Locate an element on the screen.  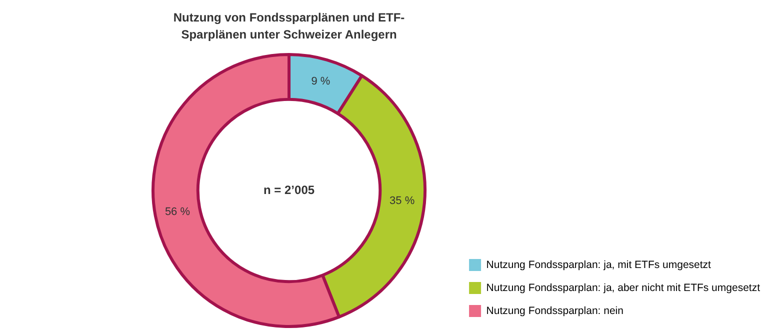
legend-label: Nutzung Fondssparplan: nein is located at coordinates (555, 310).